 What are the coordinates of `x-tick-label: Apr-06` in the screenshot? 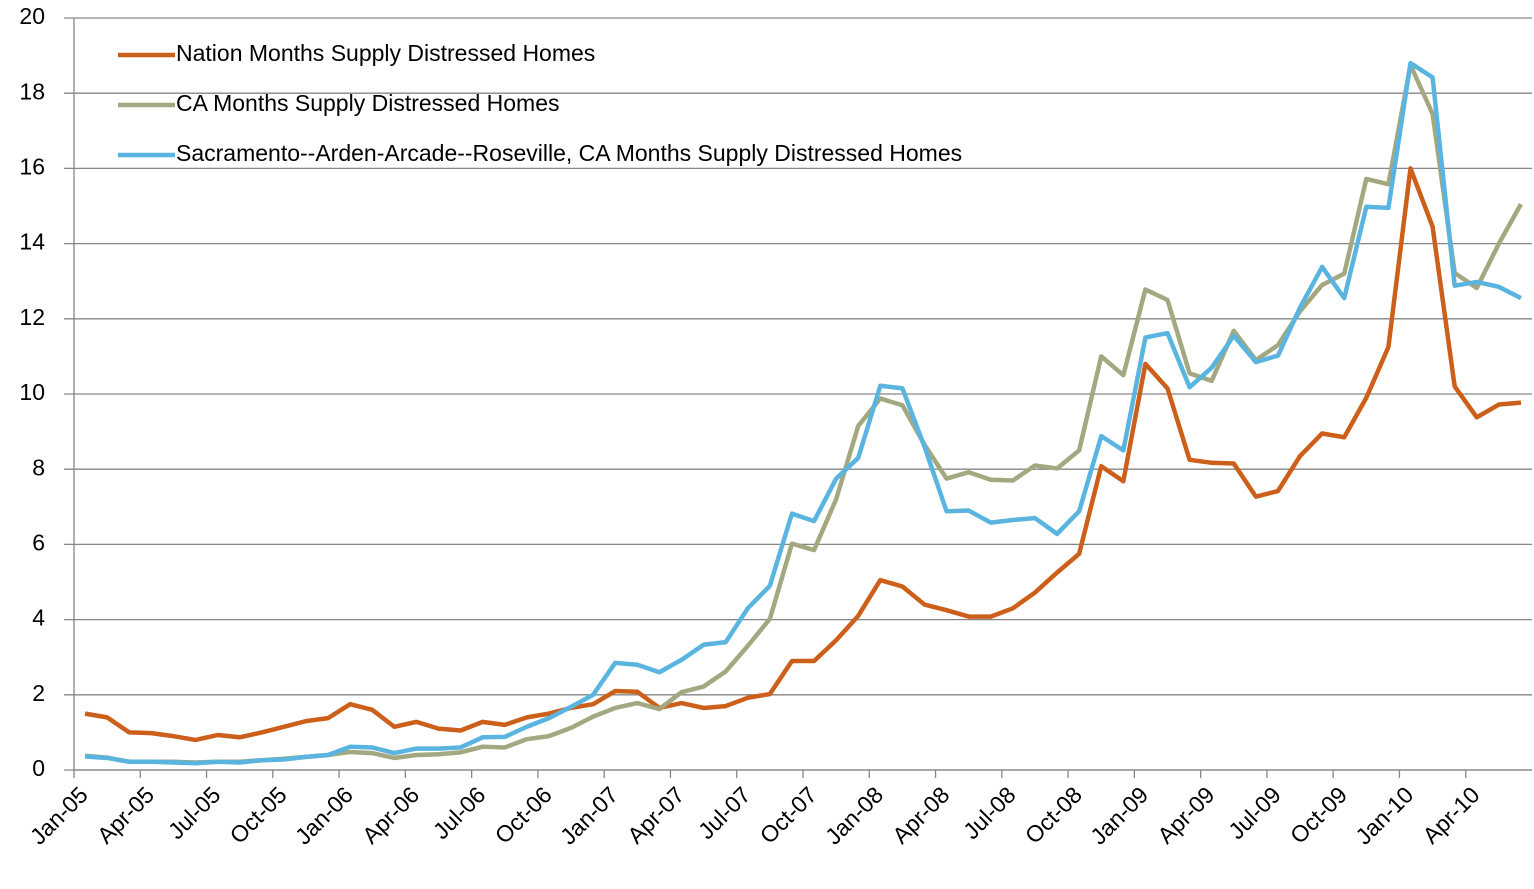 It's located at (390, 814).